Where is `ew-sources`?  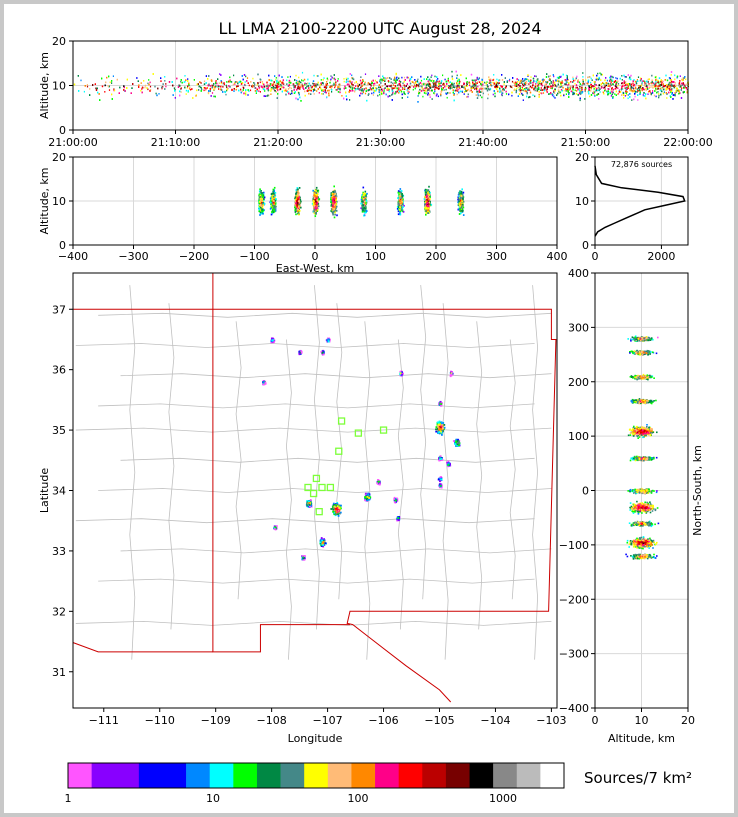 ew-sources is located at coordinates (361, 202).